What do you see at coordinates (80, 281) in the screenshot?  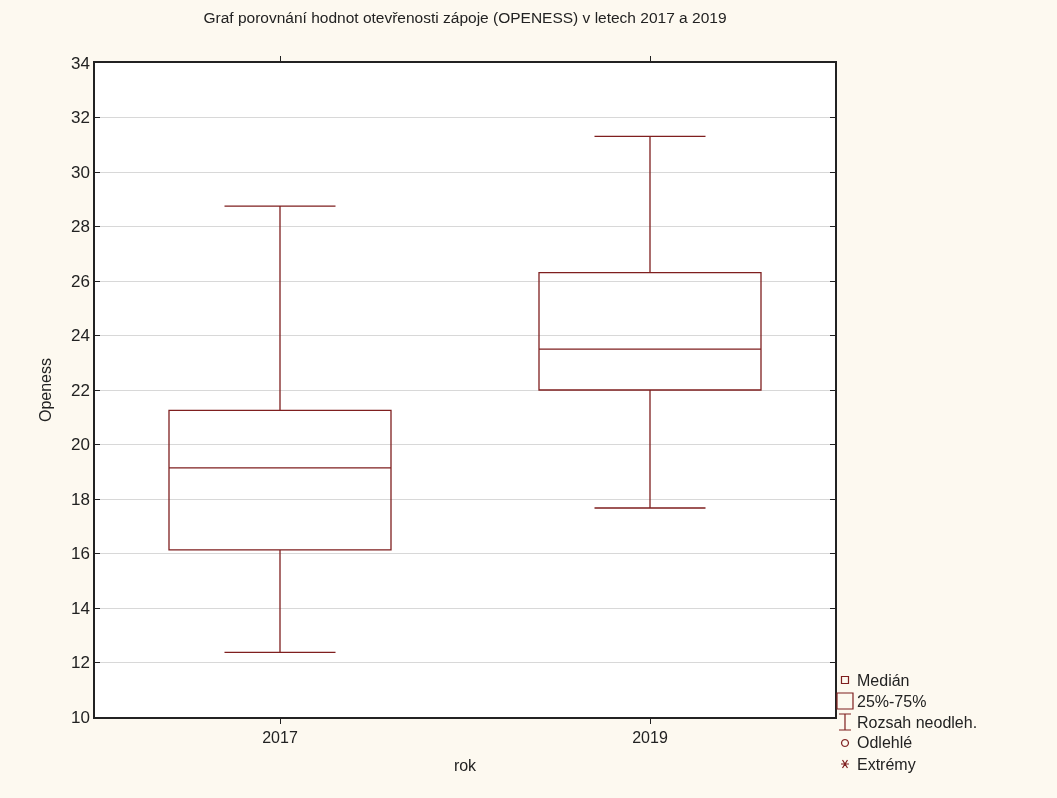 I see `y-tick-label: 26` at bounding box center [80, 281].